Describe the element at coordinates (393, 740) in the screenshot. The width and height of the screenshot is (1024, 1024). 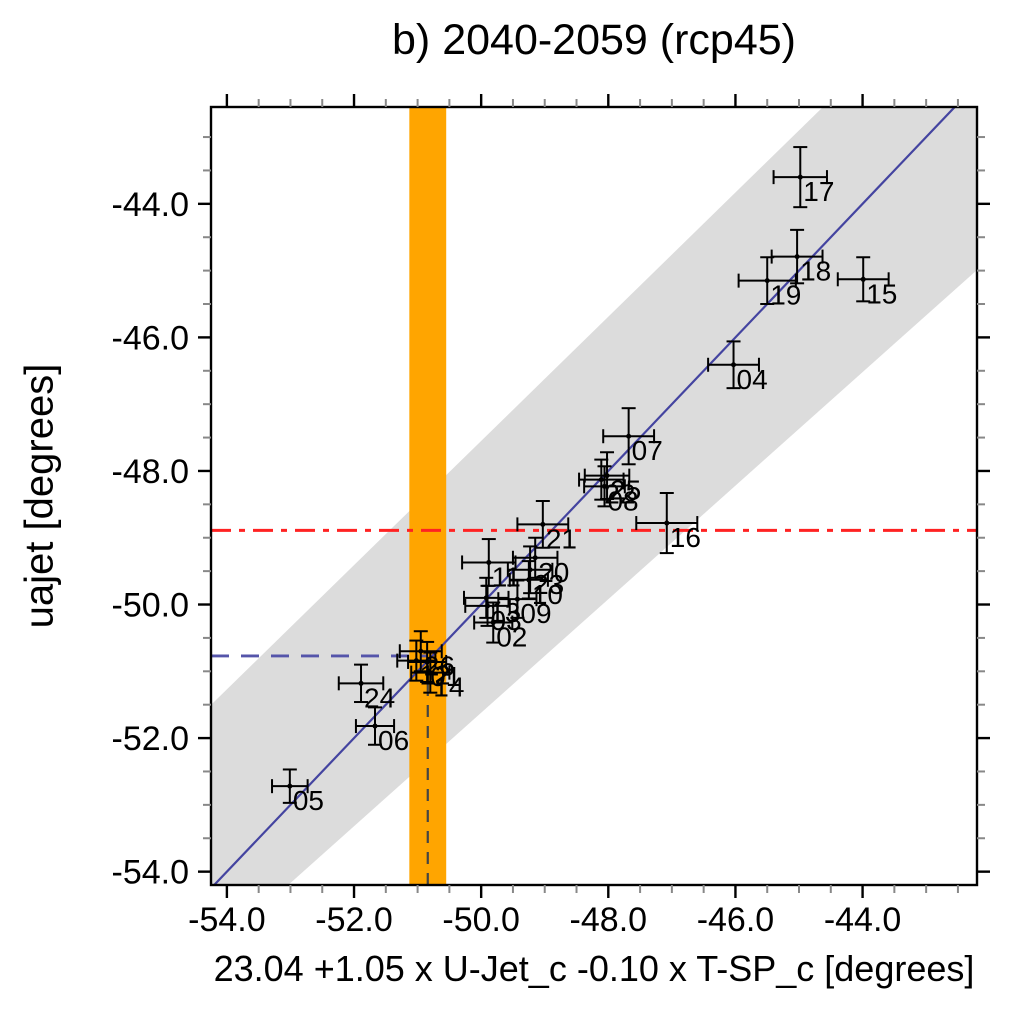
I see `point-label: 06` at that location.